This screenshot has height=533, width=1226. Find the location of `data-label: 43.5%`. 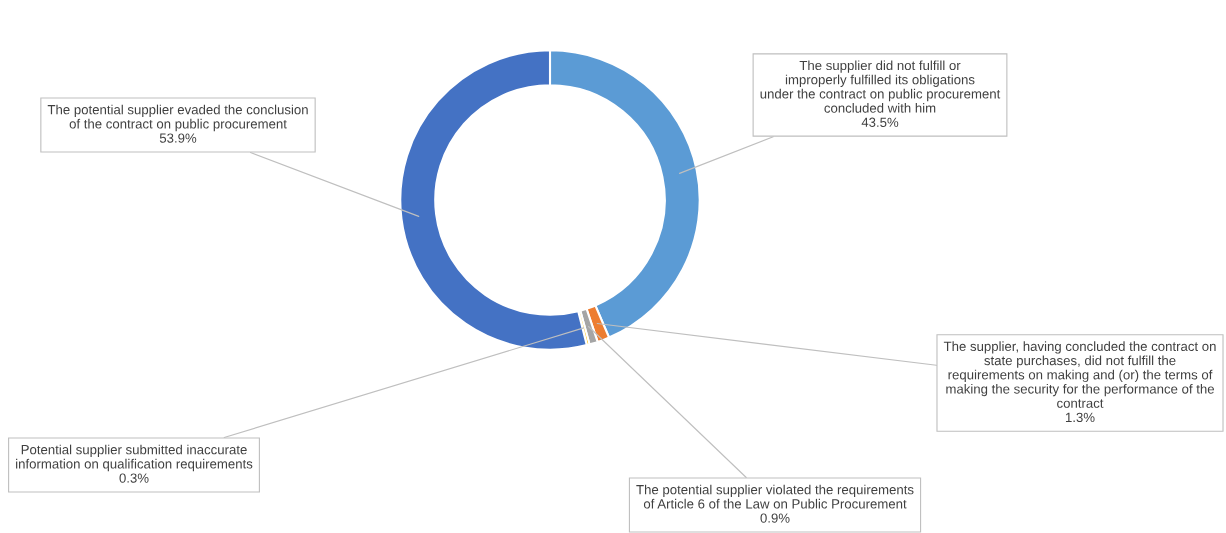

data-label: 43.5% is located at coordinates (880, 122).